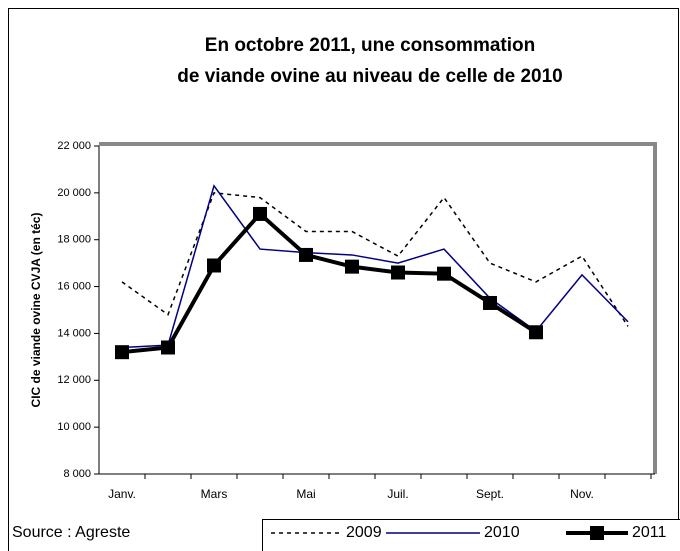 The height and width of the screenshot is (551, 680). Describe the element at coordinates (74, 240) in the screenshot. I see `y-tick-label: 18 000` at that location.